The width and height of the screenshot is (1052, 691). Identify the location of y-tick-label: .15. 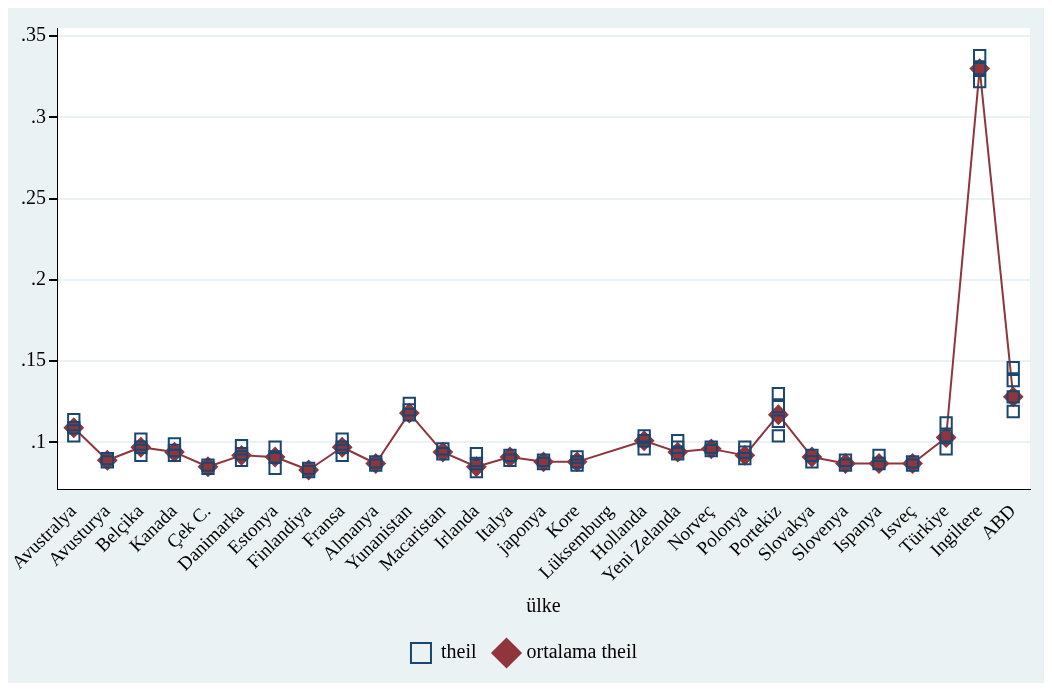
(33, 359).